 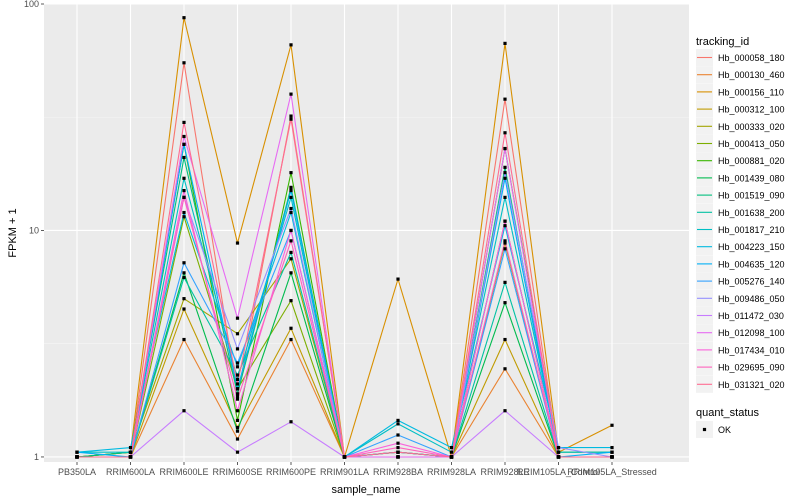 I want to click on legend-label: Hb_031321_020, so click(x=751, y=385).